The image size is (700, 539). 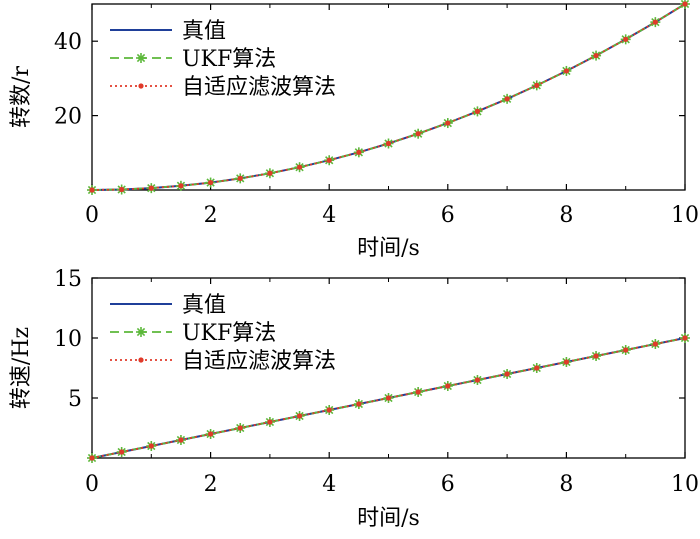 What do you see at coordinates (68, 279) in the screenshot?
I see `y-tick-label: 15` at bounding box center [68, 279].